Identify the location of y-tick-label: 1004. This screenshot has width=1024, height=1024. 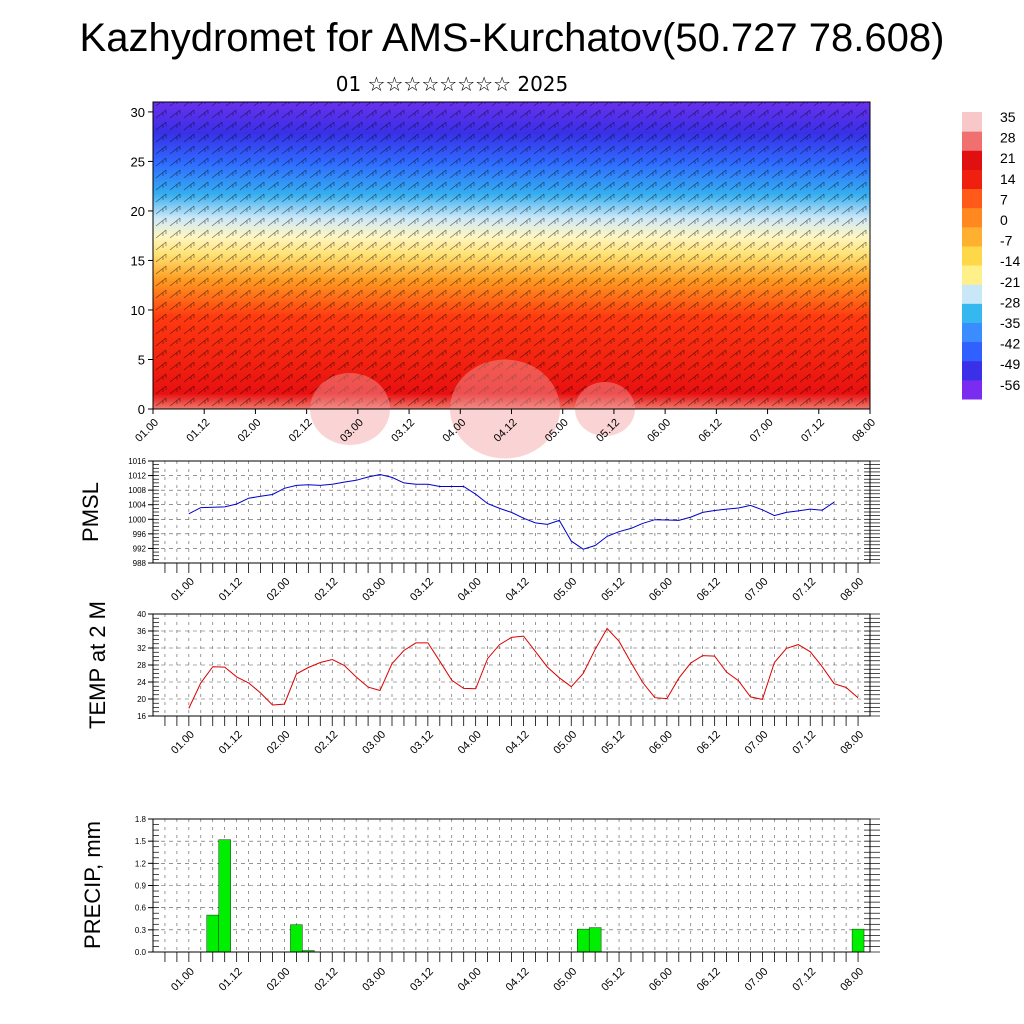
(137, 505).